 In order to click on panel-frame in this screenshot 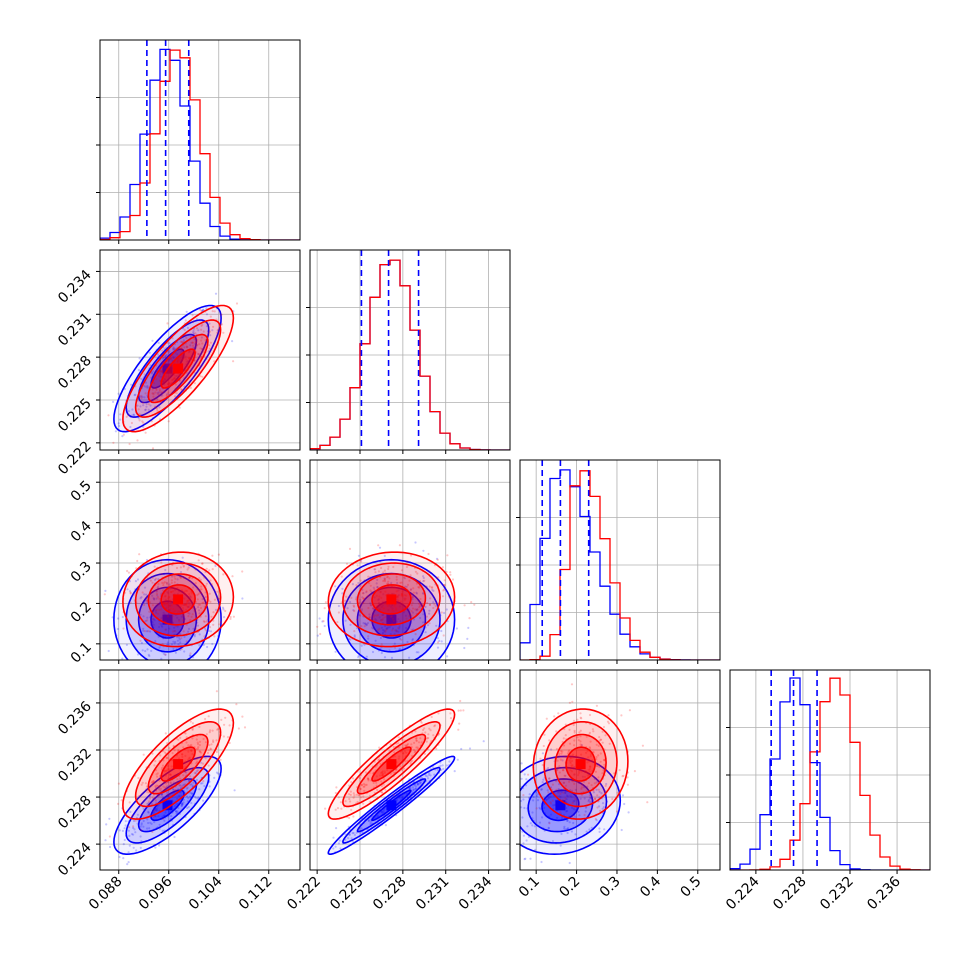, I will do `click(410, 560)`.